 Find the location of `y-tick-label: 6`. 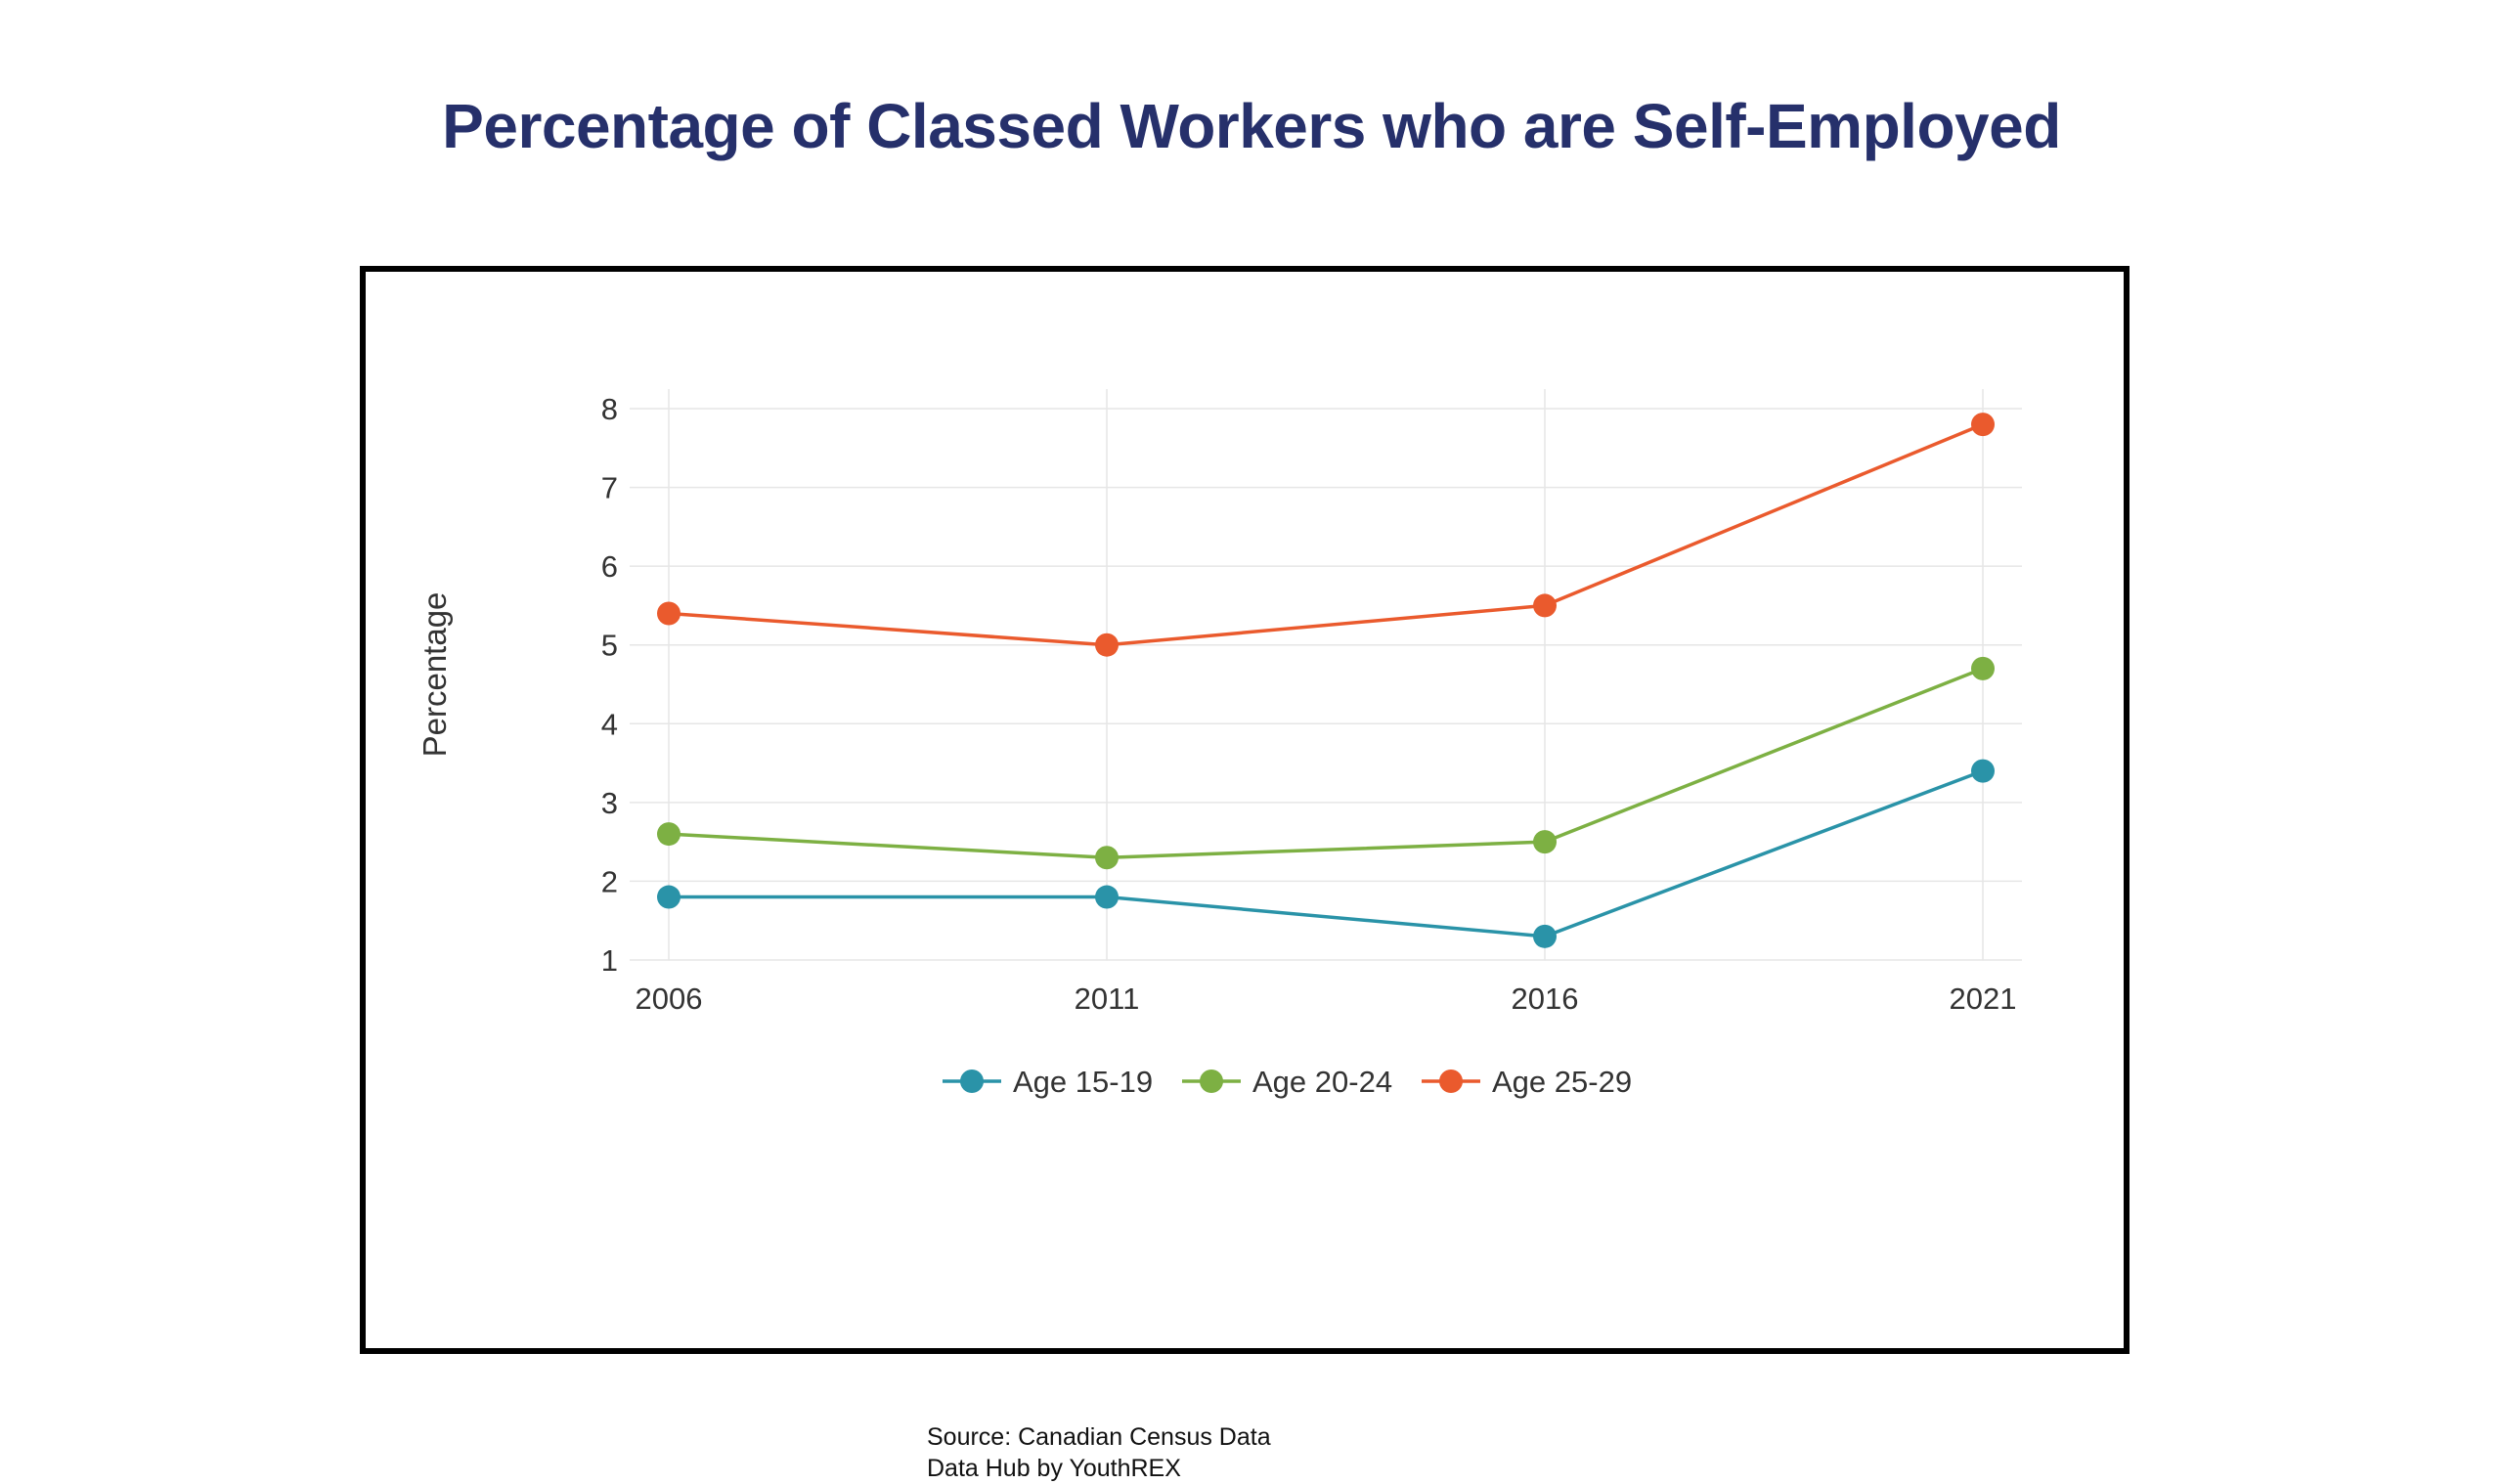

y-tick-label: 6 is located at coordinates (609, 566).